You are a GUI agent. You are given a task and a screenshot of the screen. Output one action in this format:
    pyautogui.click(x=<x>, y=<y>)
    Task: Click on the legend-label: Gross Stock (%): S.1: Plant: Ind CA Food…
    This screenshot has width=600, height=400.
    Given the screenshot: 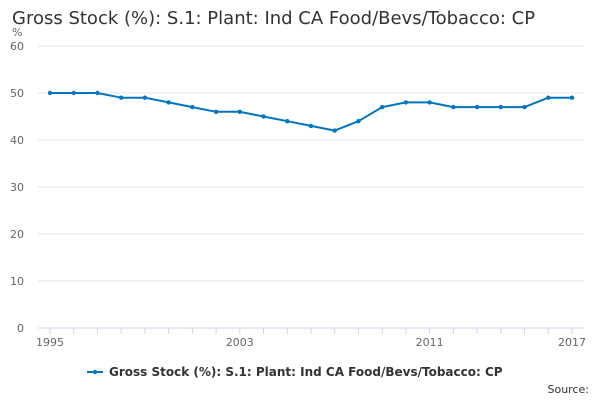 What is the action you would take?
    pyautogui.click(x=306, y=372)
    